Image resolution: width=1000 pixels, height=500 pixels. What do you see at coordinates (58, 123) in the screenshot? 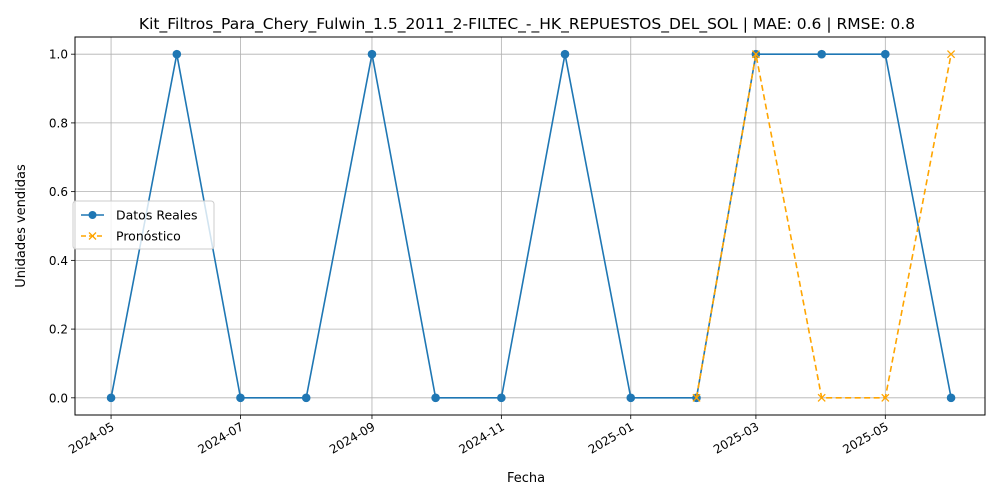
I see `y-tick-label: 0.8` at bounding box center [58, 123].